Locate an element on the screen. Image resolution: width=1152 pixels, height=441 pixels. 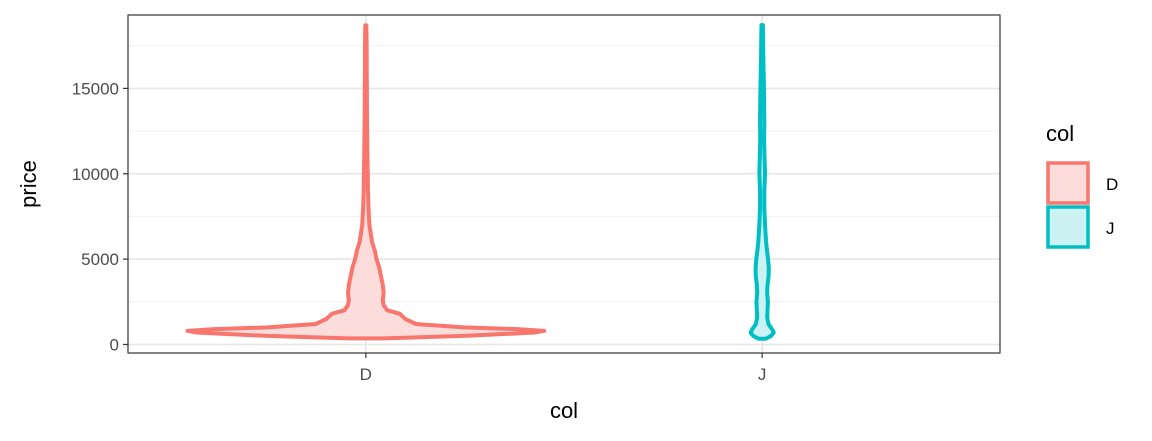
y-tick-label: 5000 is located at coordinates (100, 259).